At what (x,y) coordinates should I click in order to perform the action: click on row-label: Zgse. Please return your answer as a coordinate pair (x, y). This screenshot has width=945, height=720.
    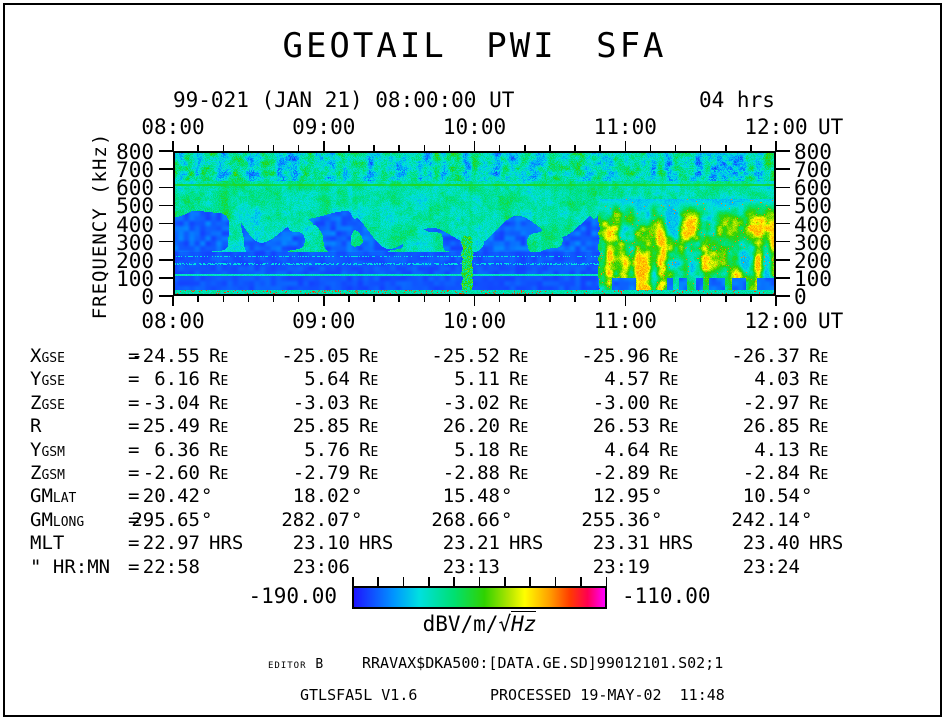
    Looking at the image, I should click on (47, 402).